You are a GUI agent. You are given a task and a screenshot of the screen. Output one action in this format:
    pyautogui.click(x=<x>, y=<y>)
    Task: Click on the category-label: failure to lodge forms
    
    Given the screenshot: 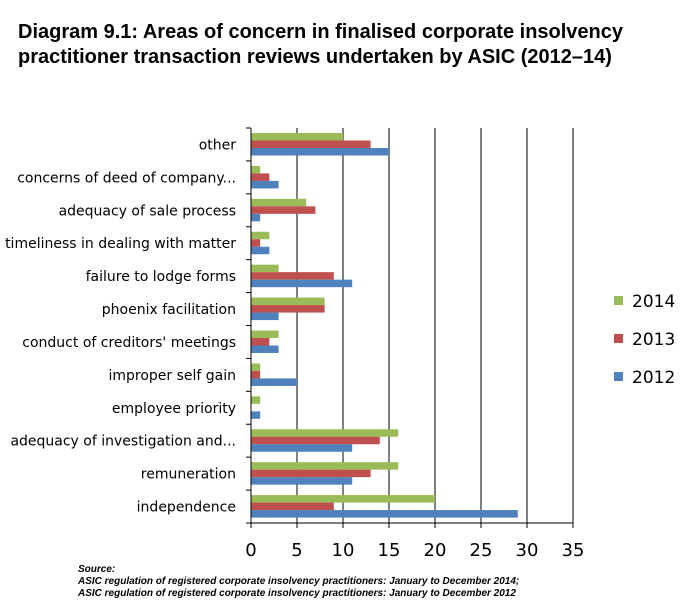 What is the action you would take?
    pyautogui.click(x=161, y=277)
    